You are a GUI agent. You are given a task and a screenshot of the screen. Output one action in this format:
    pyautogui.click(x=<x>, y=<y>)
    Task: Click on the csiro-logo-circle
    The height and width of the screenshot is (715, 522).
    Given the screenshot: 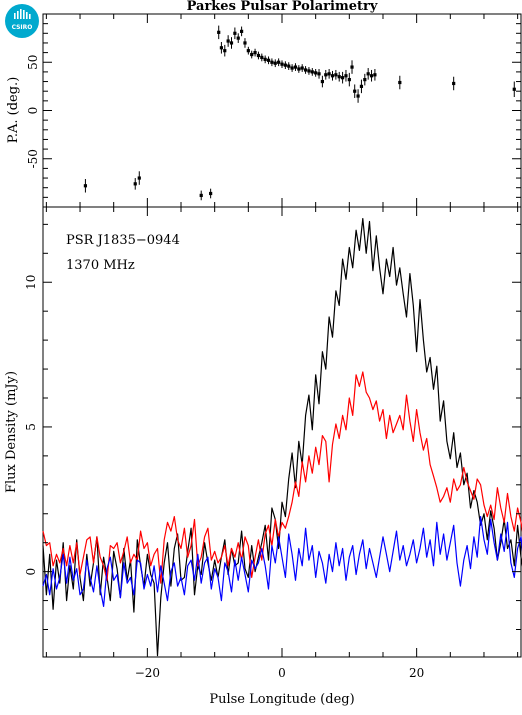 What is the action you would take?
    pyautogui.click(x=22, y=21)
    